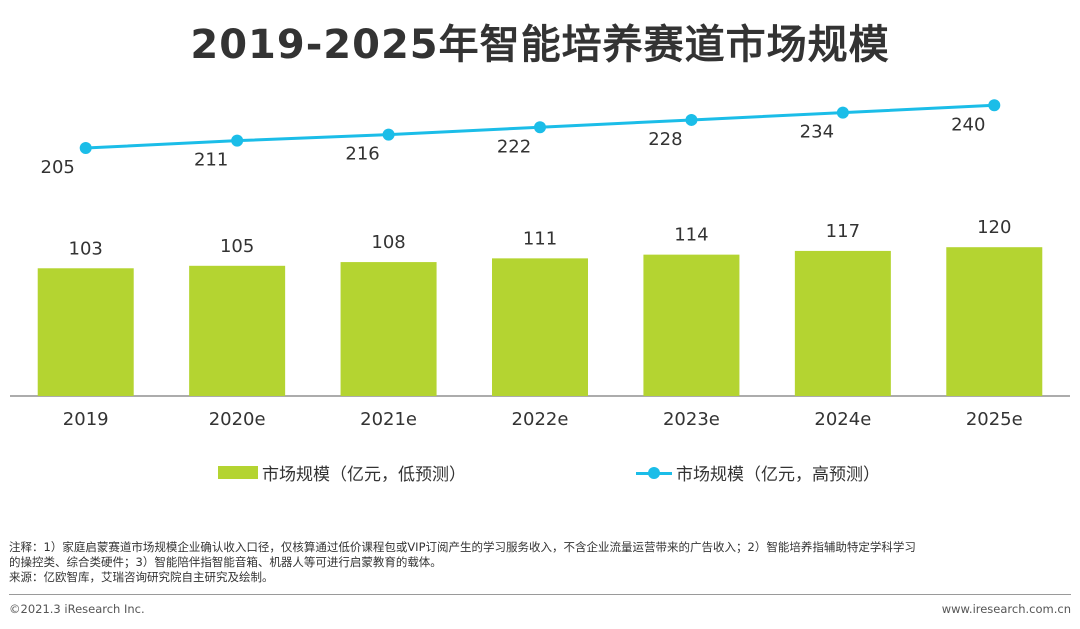 The height and width of the screenshot is (629, 1080). What do you see at coordinates (362, 154) in the screenshot?
I see `line-label-2021e: 216` at bounding box center [362, 154].